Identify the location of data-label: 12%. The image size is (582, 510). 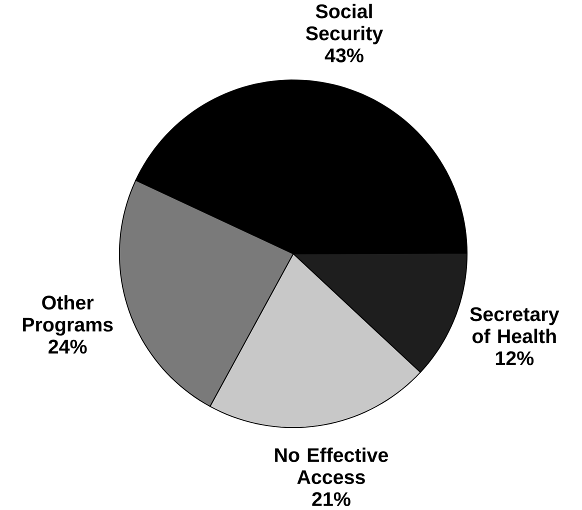
(515, 358).